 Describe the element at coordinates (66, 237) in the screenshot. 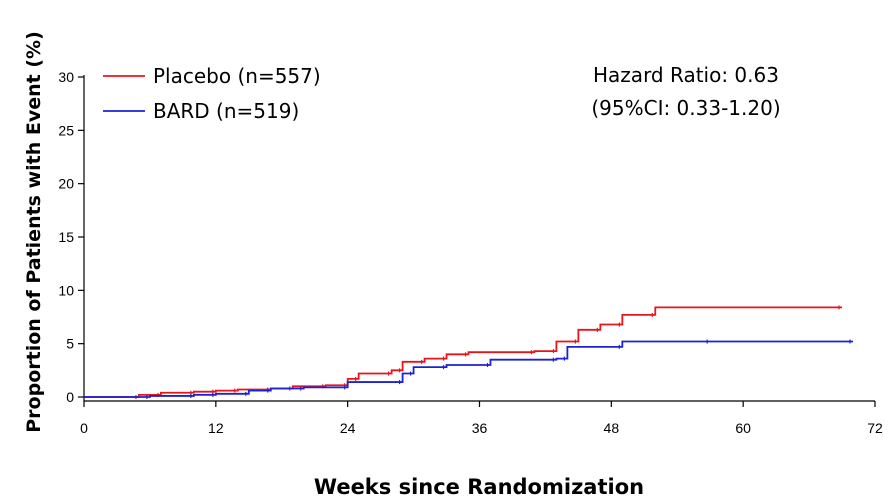

I see `y-tick-label: 15` at that location.